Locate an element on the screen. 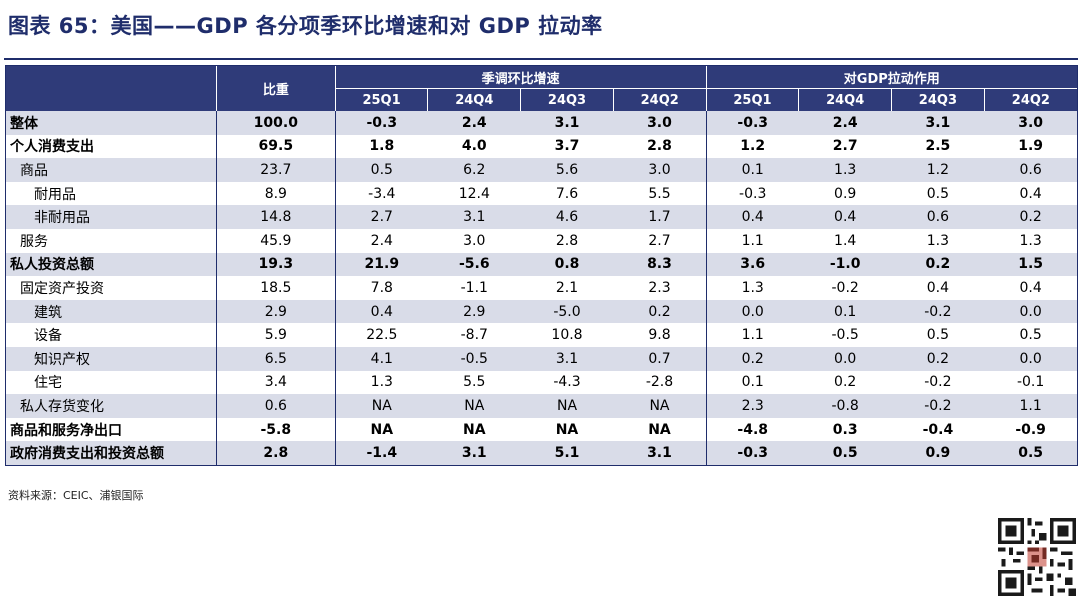 This screenshot has width=1080, height=601. table-row: 非耐用品 14.8 2.7 3.1 4.6 1.7 0.4 0.4 0.6 0.2 is located at coordinates (541, 217).